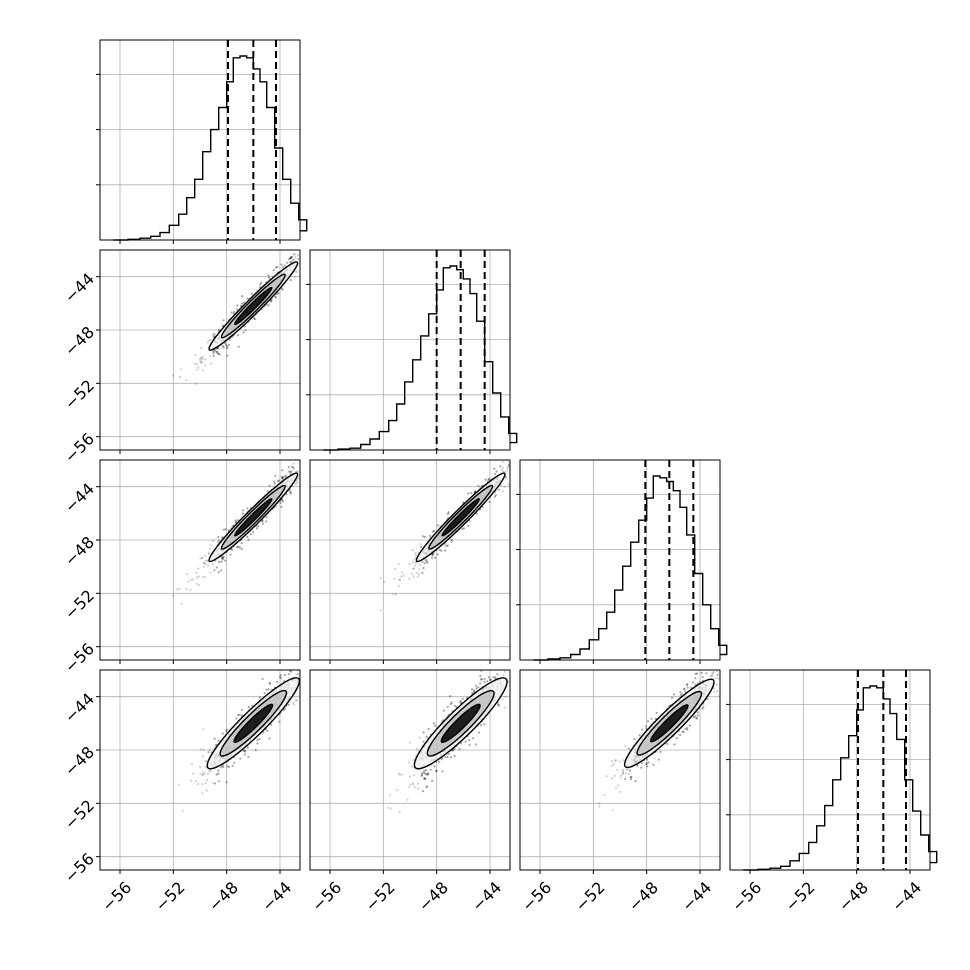 The image size is (970, 970). What do you see at coordinates (456, 531) in the screenshot?
I see `scatter-points` at bounding box center [456, 531].